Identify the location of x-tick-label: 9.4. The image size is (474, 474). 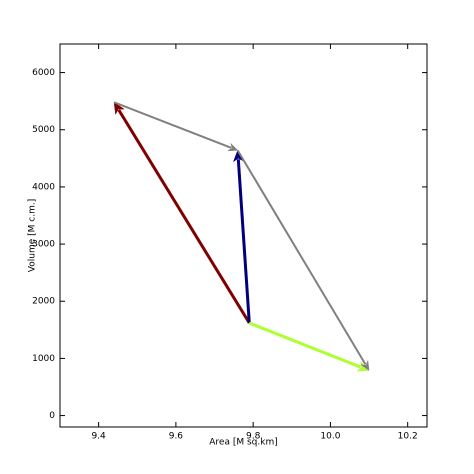
(98, 437).